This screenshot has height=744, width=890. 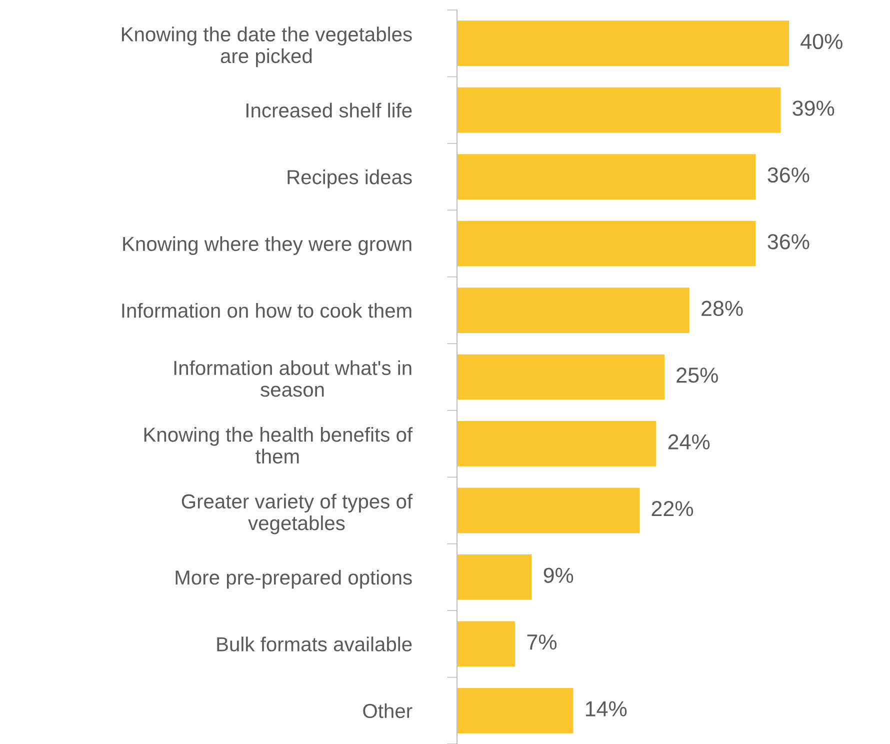 I want to click on data-label: 9%, so click(x=559, y=575).